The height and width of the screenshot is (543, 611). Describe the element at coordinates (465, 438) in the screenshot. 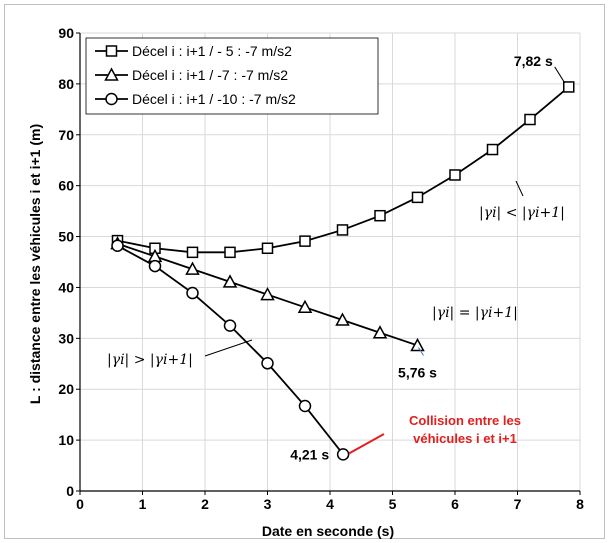

I see `collision-text-line2: véhicules i et i+1` at that location.